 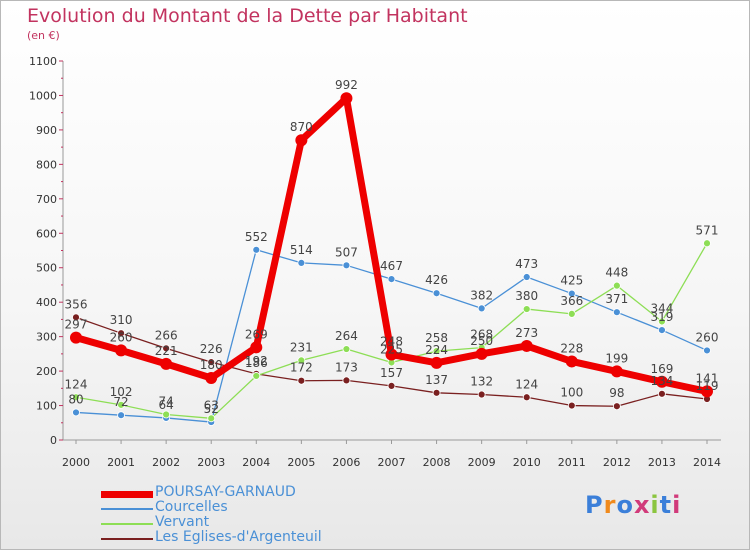 I want to click on x-tick-label: 2000, so click(x=76, y=462).